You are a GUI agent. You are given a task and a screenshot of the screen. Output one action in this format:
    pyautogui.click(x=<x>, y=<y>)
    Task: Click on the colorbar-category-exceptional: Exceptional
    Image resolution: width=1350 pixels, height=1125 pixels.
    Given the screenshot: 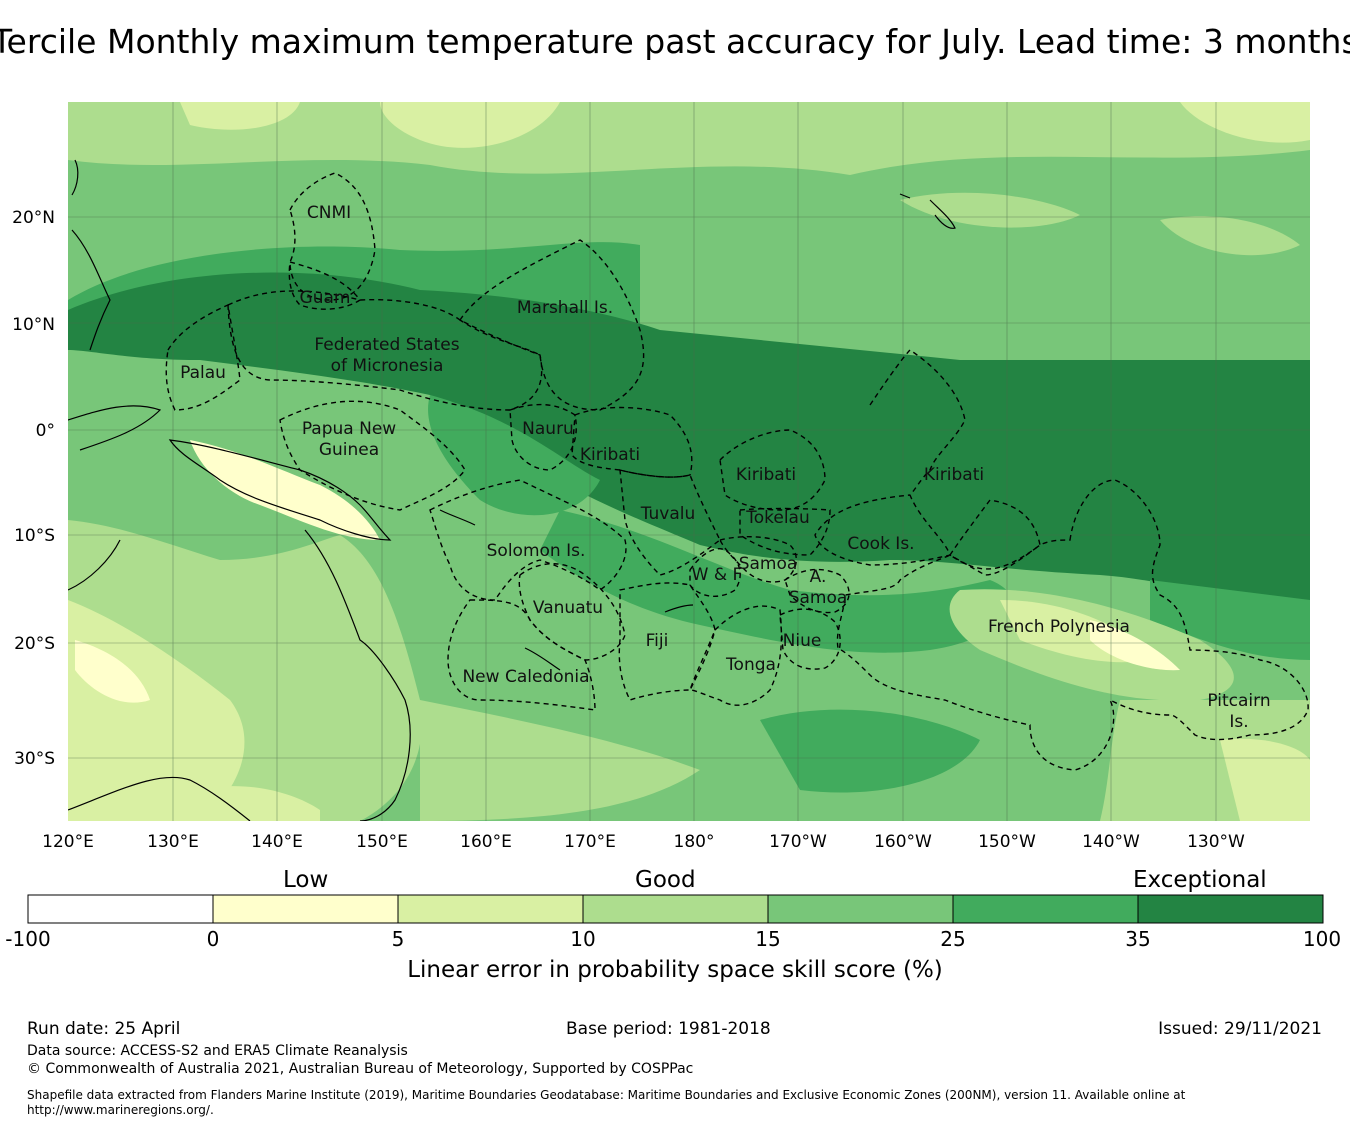 What is the action you would take?
    pyautogui.click(x=1200, y=880)
    